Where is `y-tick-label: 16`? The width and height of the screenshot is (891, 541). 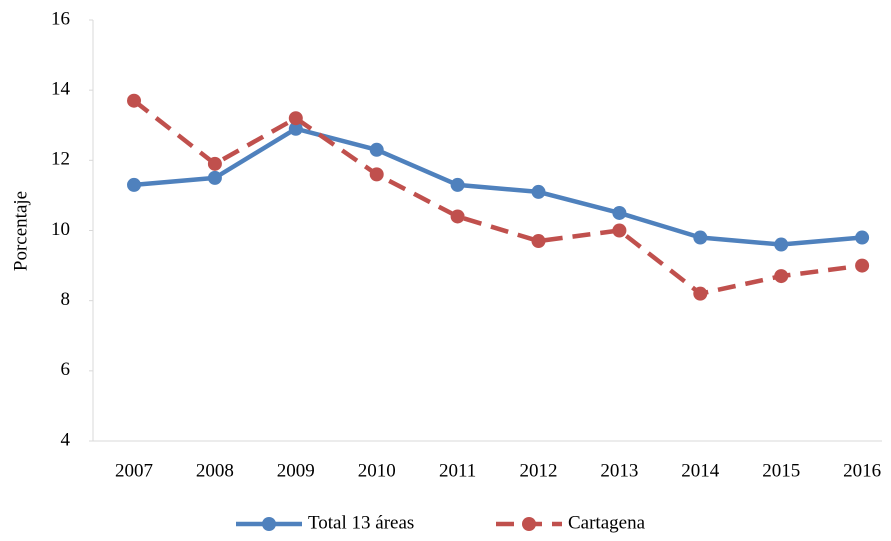 y-tick-label: 16 is located at coordinates (60, 18).